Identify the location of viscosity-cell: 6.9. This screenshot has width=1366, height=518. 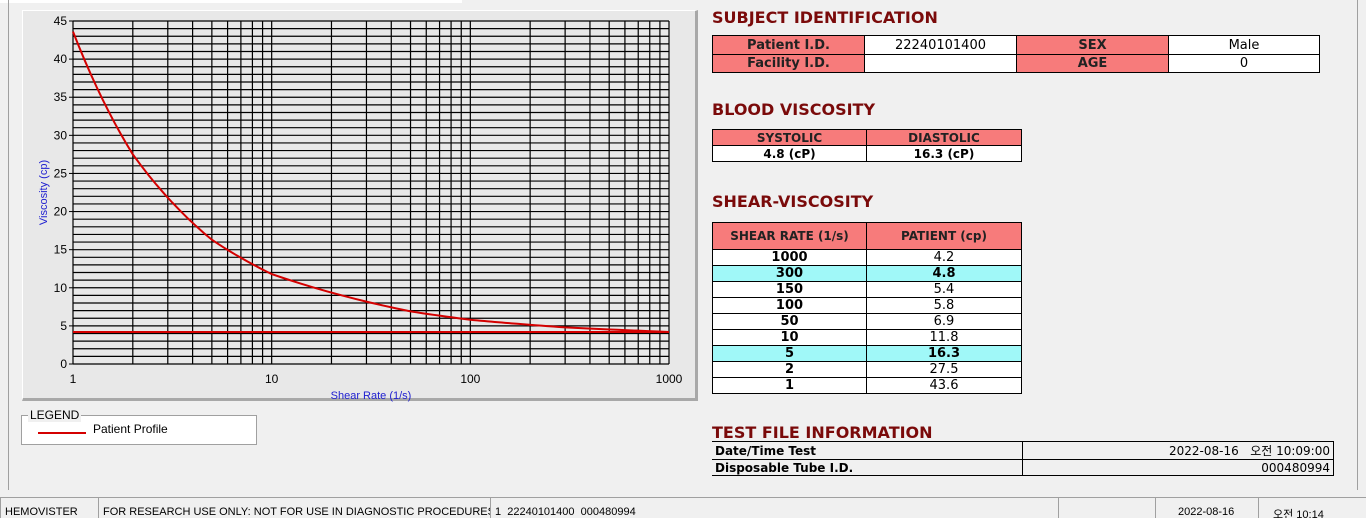
(944, 321).